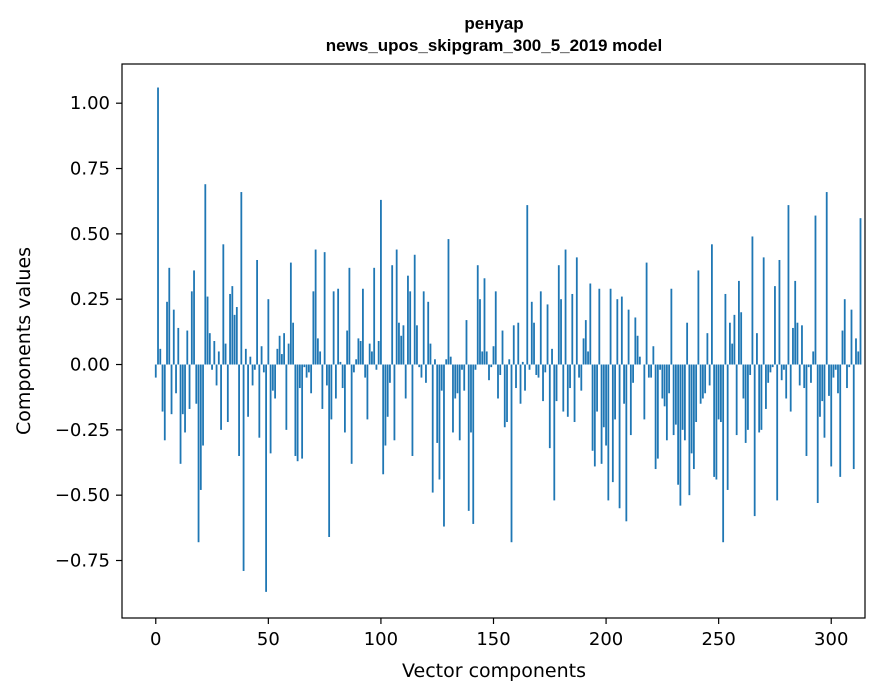 The image size is (880, 696). What do you see at coordinates (155, 639) in the screenshot?
I see `x-tick-label: 0` at bounding box center [155, 639].